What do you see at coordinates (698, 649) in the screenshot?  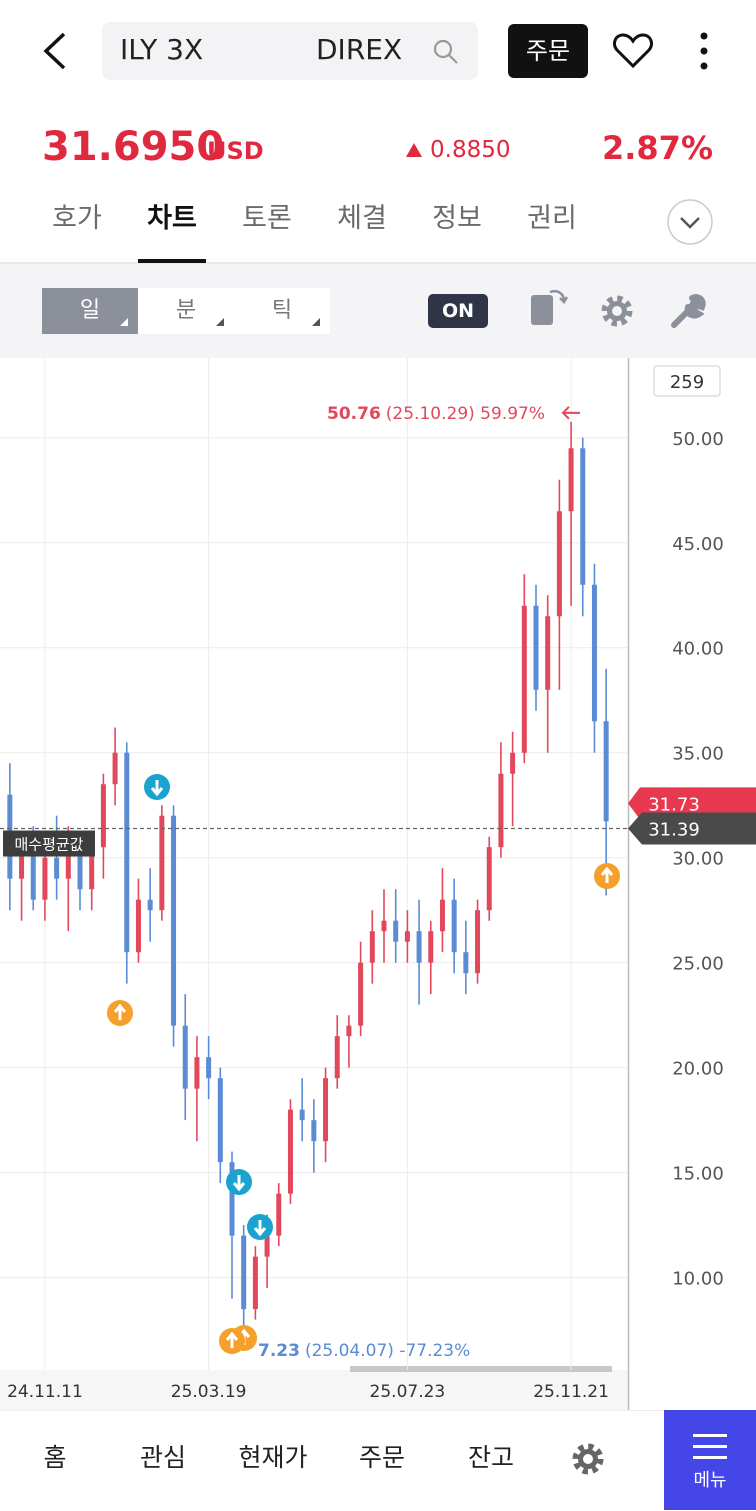 I see `y-tick-label: 40.00` at bounding box center [698, 649].